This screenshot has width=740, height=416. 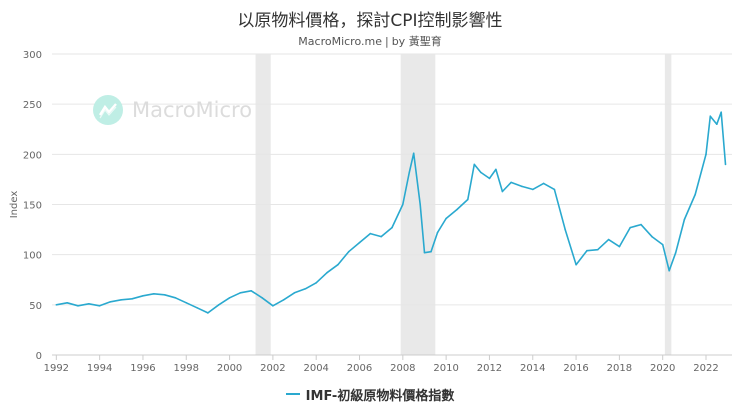 I want to click on chart-legend: IMF-初級原物料價格指數, so click(x=370, y=394).